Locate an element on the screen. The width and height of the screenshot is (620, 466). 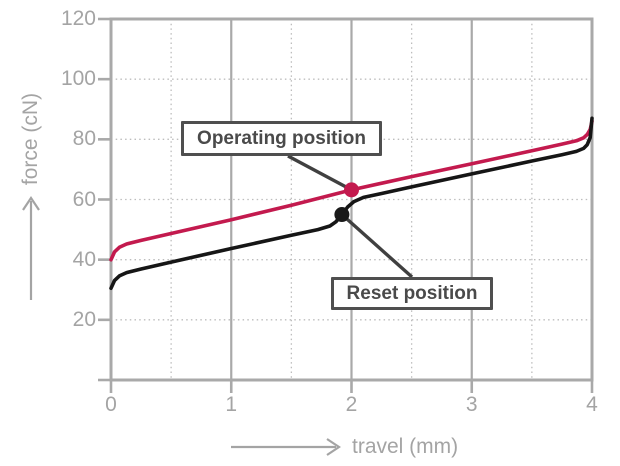
y-axis-title: force (cN) is located at coordinates (31, 197).